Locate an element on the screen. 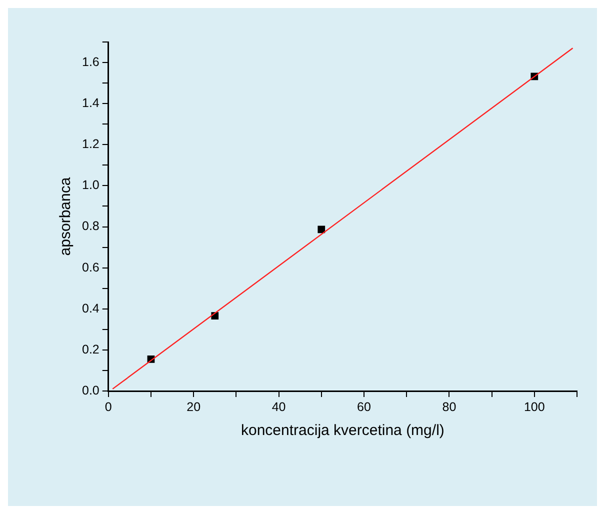 The image size is (605, 514). x-tick-label: 20 is located at coordinates (193, 407).